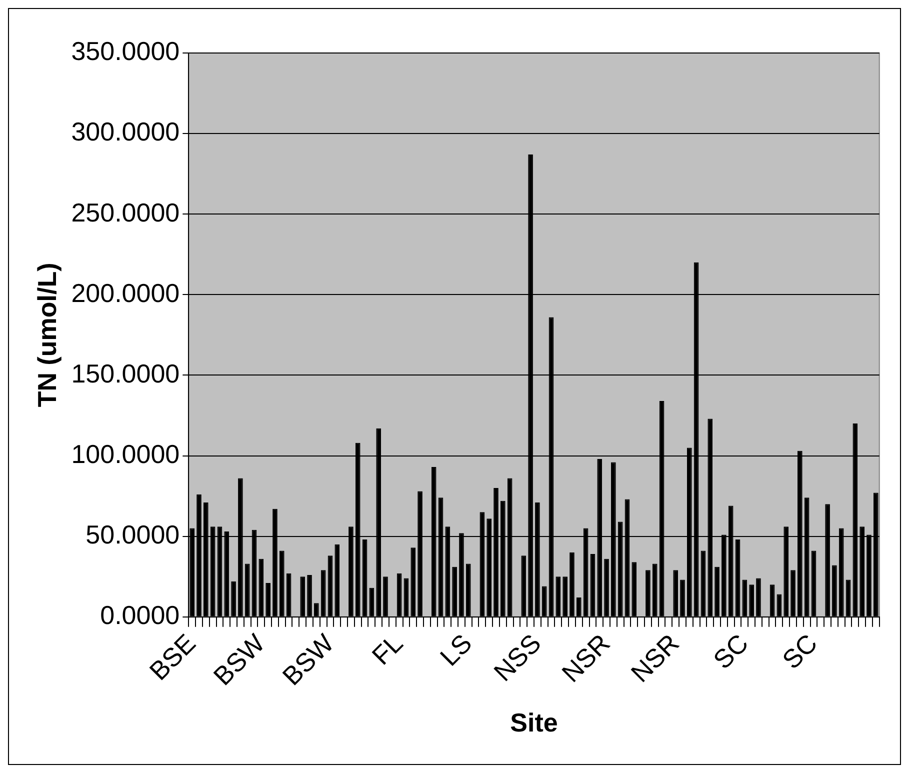 The height and width of the screenshot is (773, 909). I want to click on y-tick-label: 0.0000, so click(140, 615).